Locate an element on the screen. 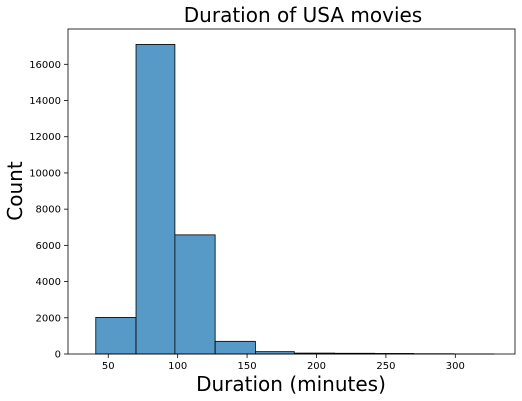 The width and height of the screenshot is (522, 401). y-tick-label: 14000 is located at coordinates (45, 101).